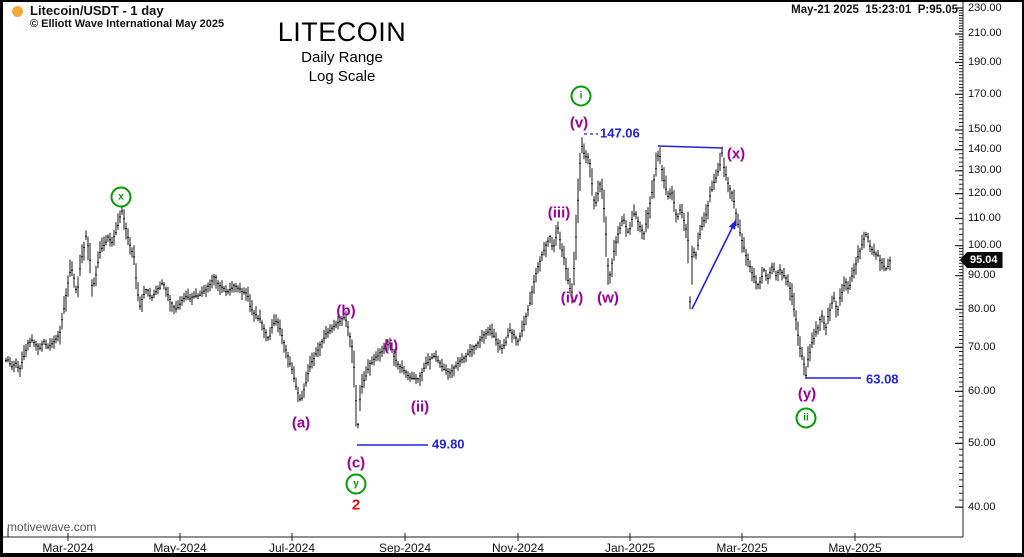 This screenshot has width=1024, height=557. Describe the element at coordinates (985, 129) in the screenshot. I see `y-axis-tick-label: 150.00` at that location.